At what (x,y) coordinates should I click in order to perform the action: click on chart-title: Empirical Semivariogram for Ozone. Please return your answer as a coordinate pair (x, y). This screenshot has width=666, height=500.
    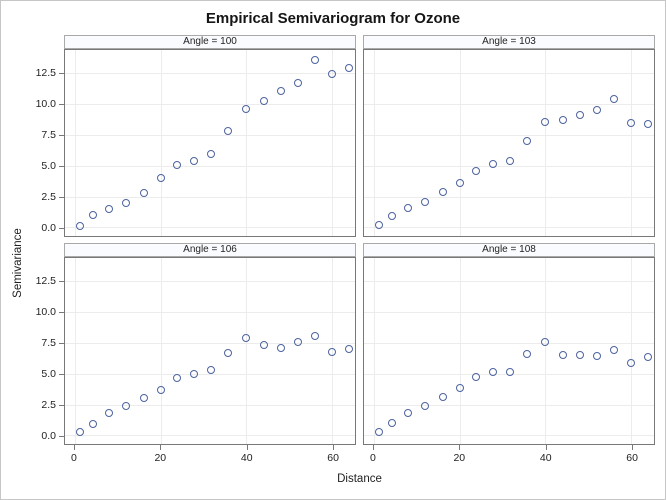
    Looking at the image, I should click on (333, 18).